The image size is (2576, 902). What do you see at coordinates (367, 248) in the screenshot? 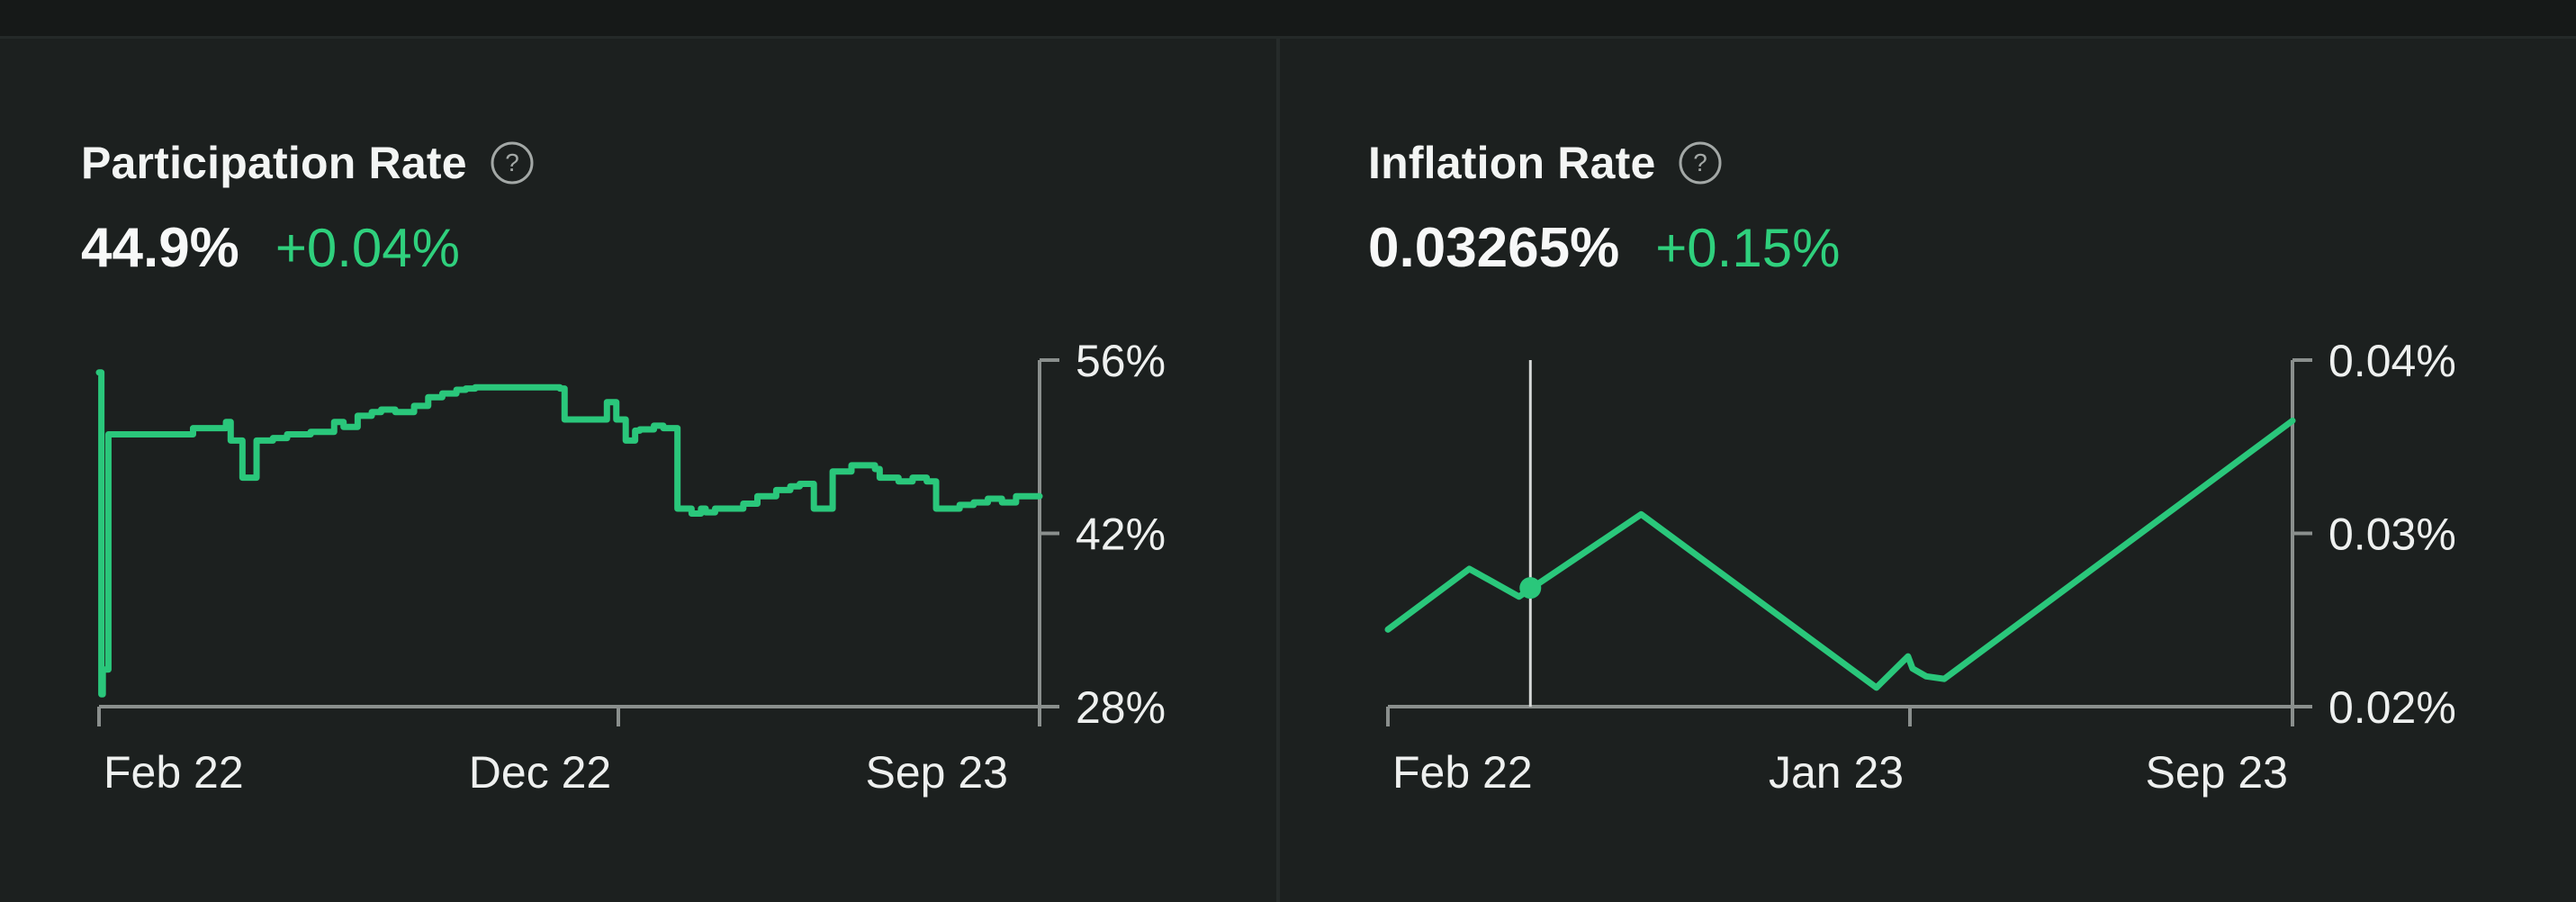
I see `participation-rate-change: +0.04%` at bounding box center [367, 248].